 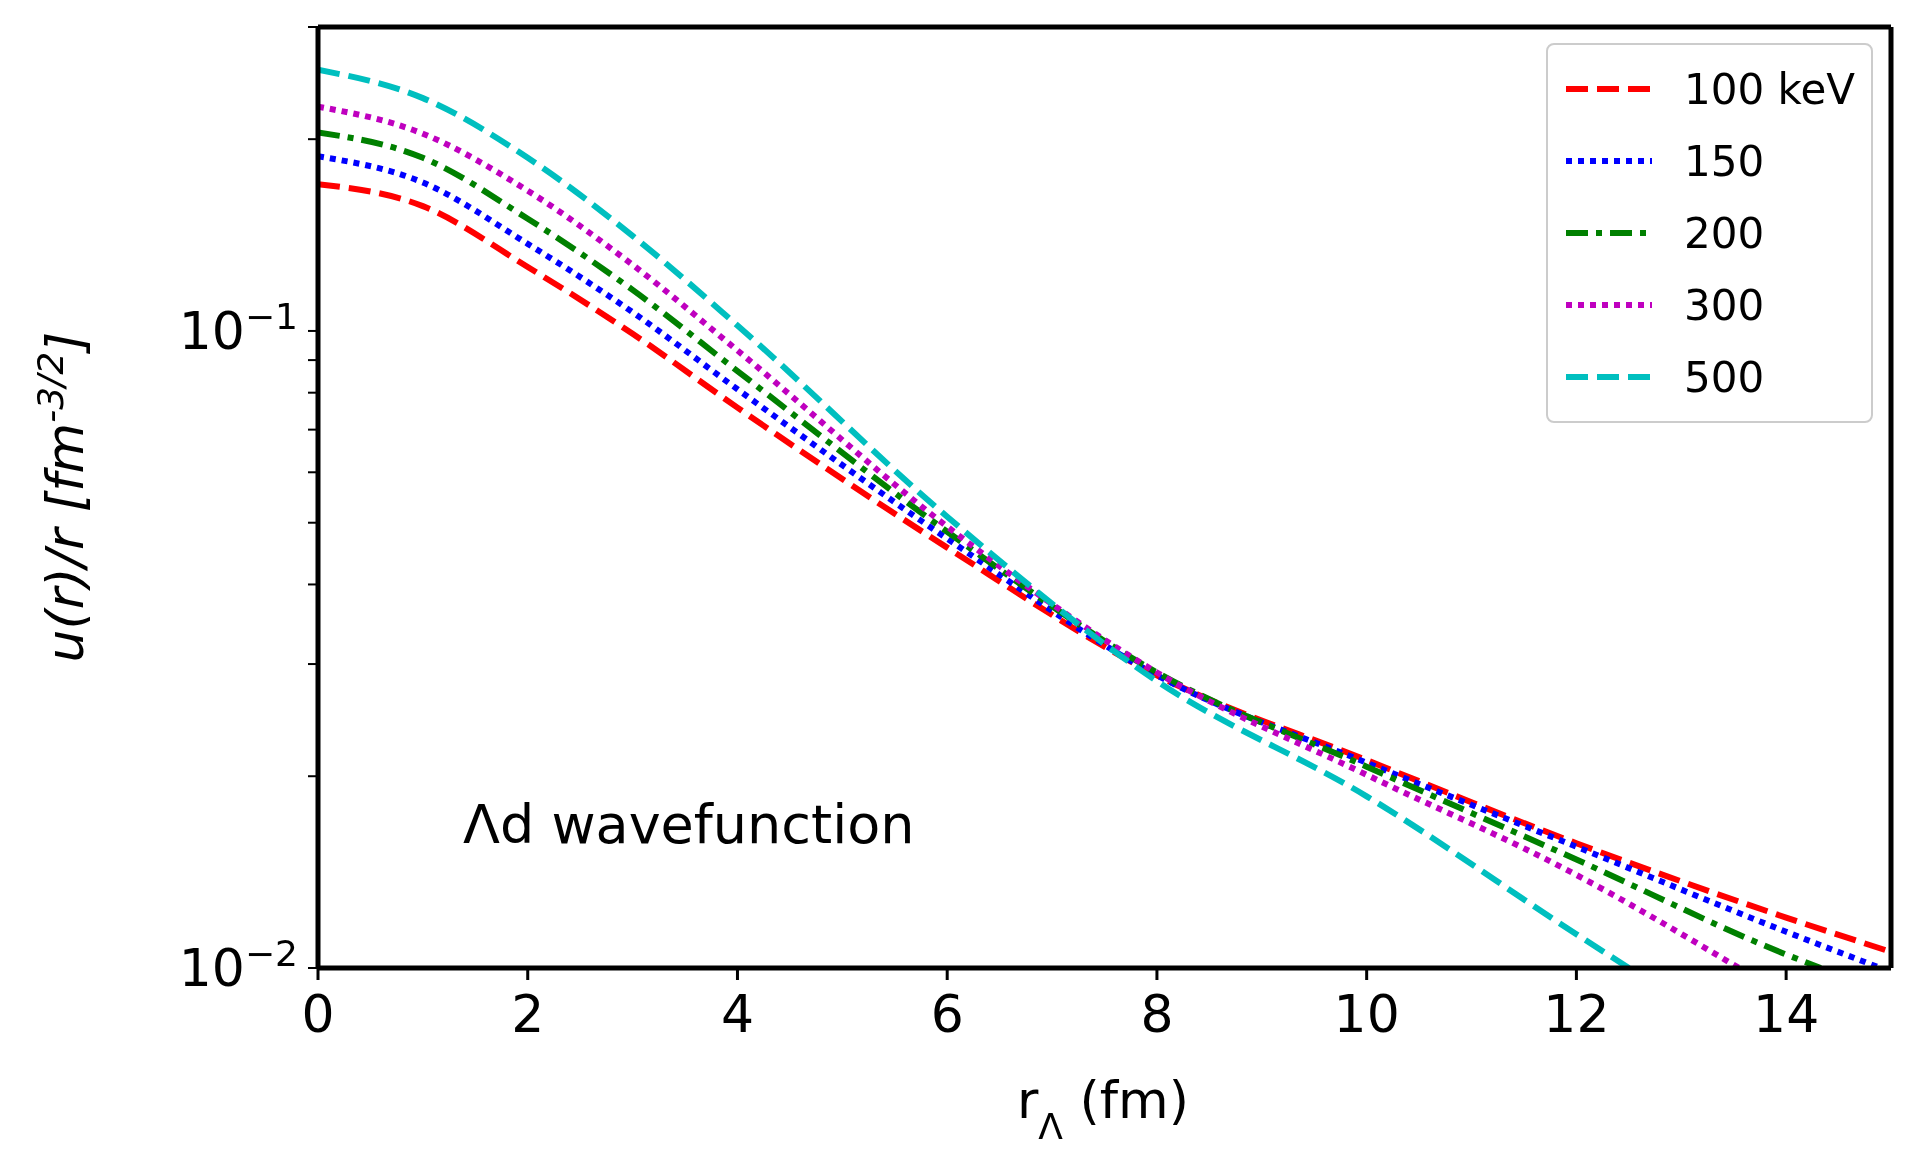 I want to click on x-tick-label: 4, so click(x=737, y=1014).